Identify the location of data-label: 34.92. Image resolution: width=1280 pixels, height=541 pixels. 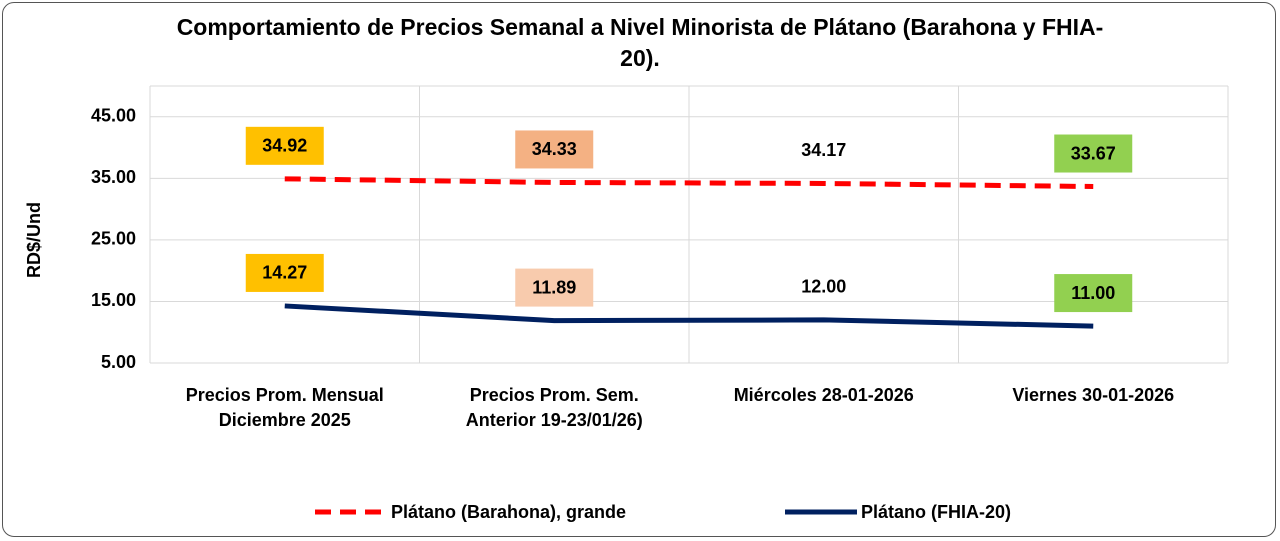
(284, 146).